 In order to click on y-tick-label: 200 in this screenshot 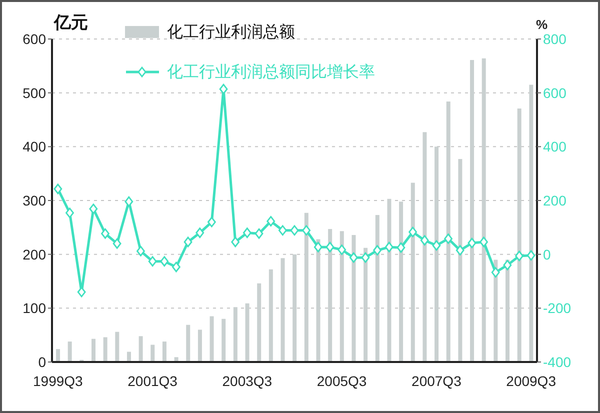, I will do `click(34, 254)`.